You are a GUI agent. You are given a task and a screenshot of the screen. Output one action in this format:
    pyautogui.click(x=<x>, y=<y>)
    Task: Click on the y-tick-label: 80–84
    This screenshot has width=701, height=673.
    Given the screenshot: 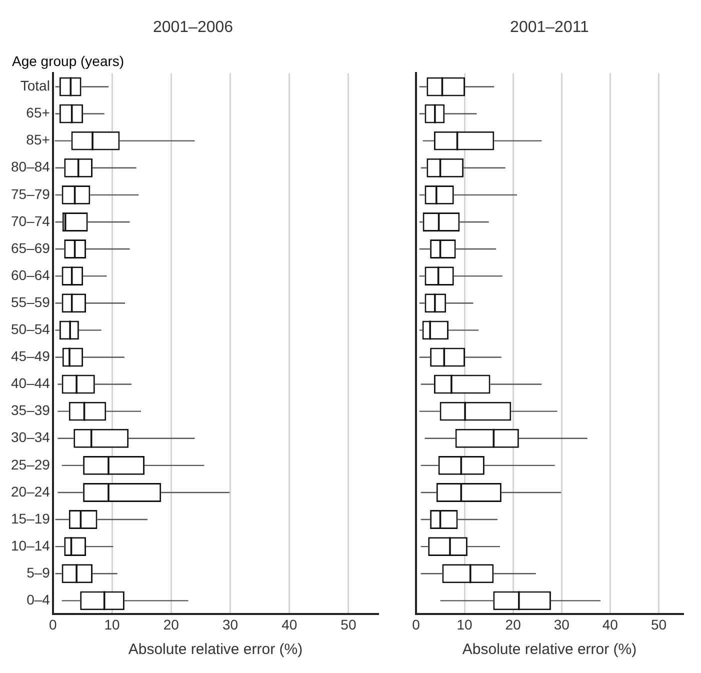 What is the action you would take?
    pyautogui.click(x=30, y=166)
    